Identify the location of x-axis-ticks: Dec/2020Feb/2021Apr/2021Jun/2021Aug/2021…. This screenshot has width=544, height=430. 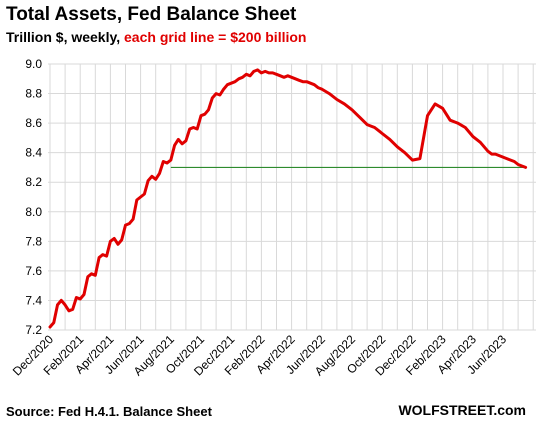
(259, 355).